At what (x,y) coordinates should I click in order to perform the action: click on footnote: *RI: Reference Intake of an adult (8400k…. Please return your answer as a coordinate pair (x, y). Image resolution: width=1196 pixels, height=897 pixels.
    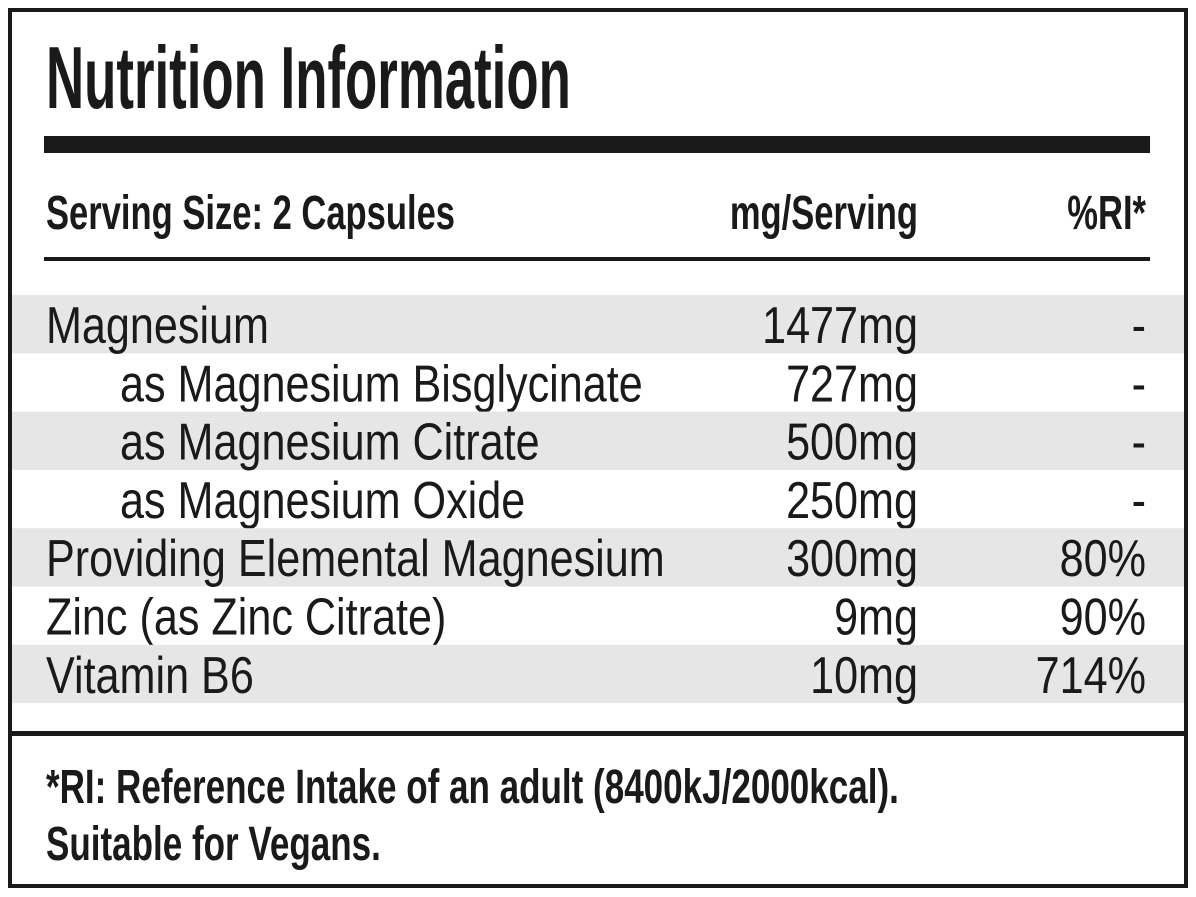
    Looking at the image, I should click on (472, 787).